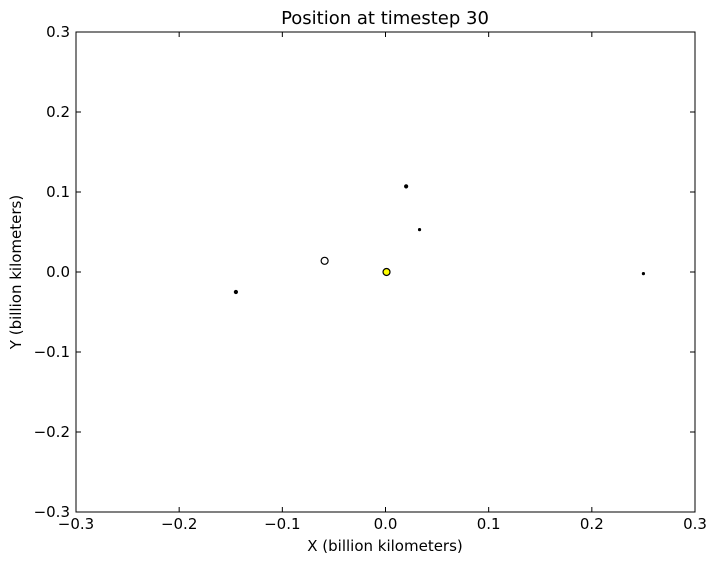  Describe the element at coordinates (489, 524) in the screenshot. I see `x-tick-label: 0.1` at that location.